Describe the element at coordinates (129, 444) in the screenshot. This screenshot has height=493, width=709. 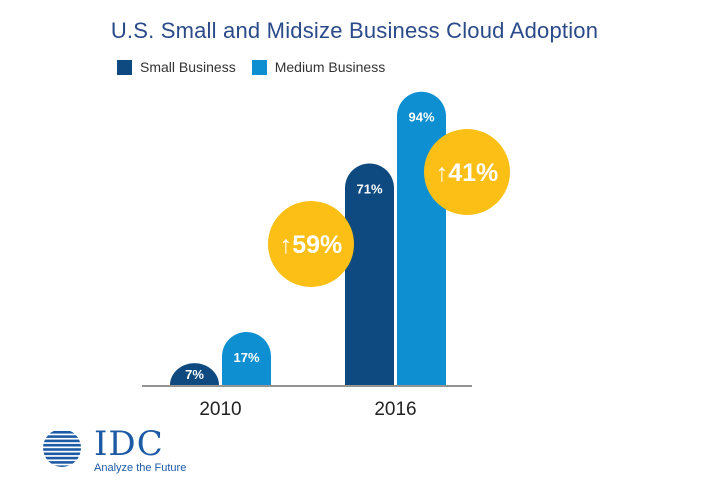
I see `logo-brand: IDC` at that location.